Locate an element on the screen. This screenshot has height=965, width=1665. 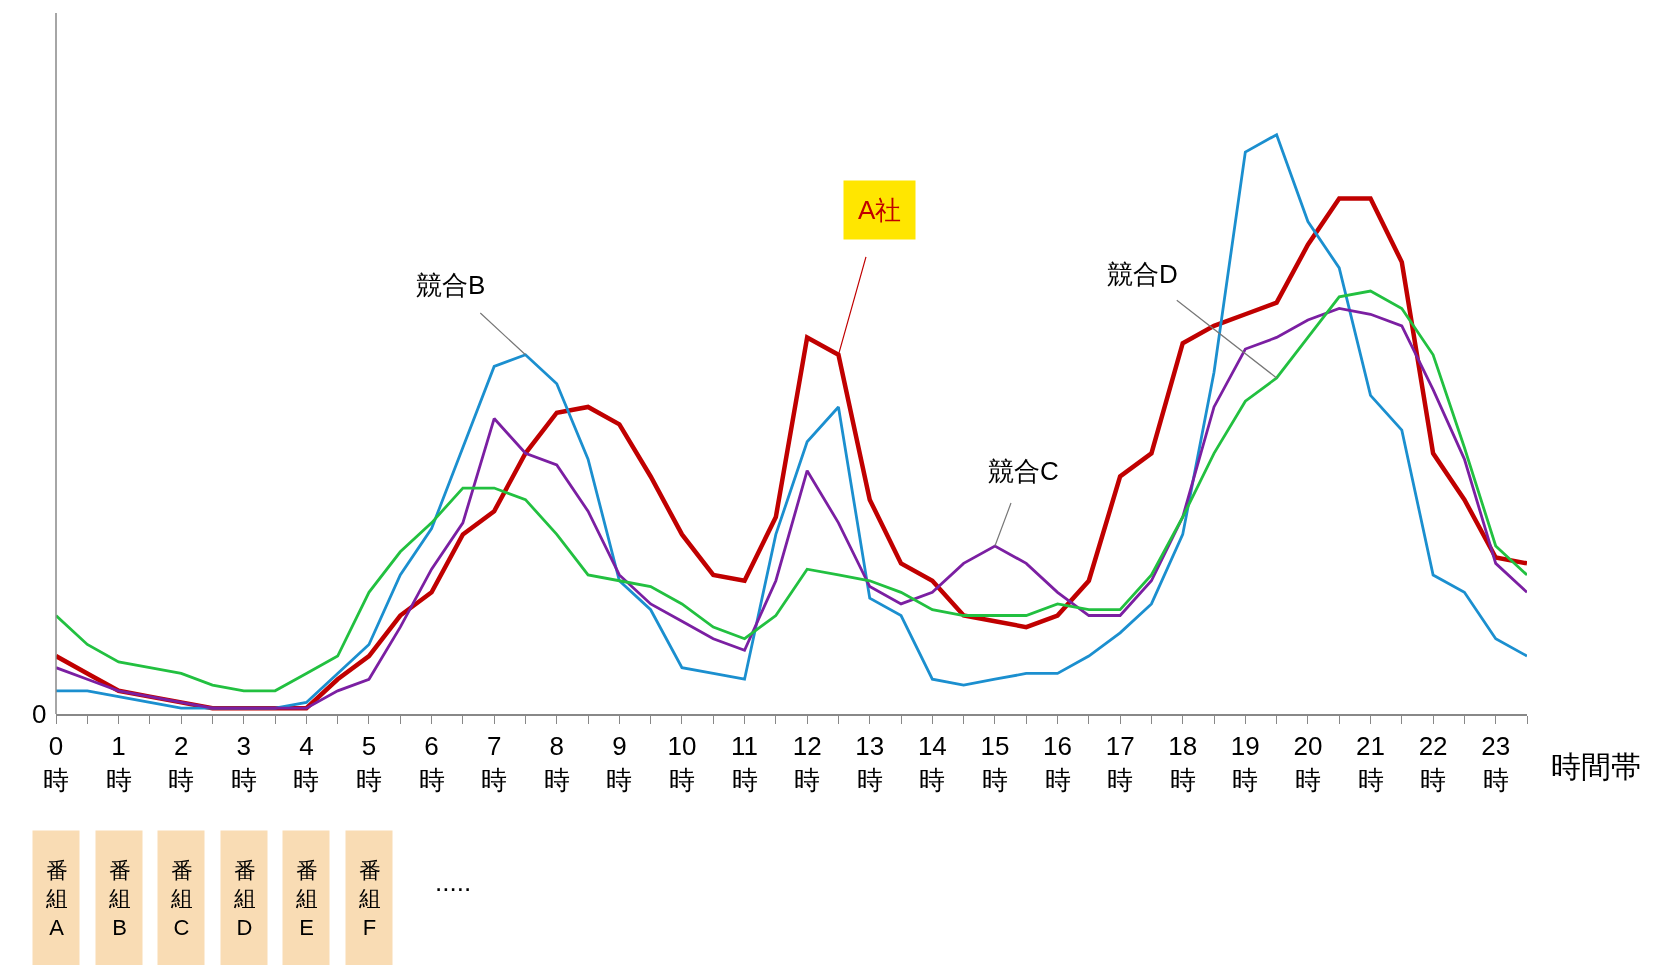
text: 番組C is located at coordinates (181, 899).